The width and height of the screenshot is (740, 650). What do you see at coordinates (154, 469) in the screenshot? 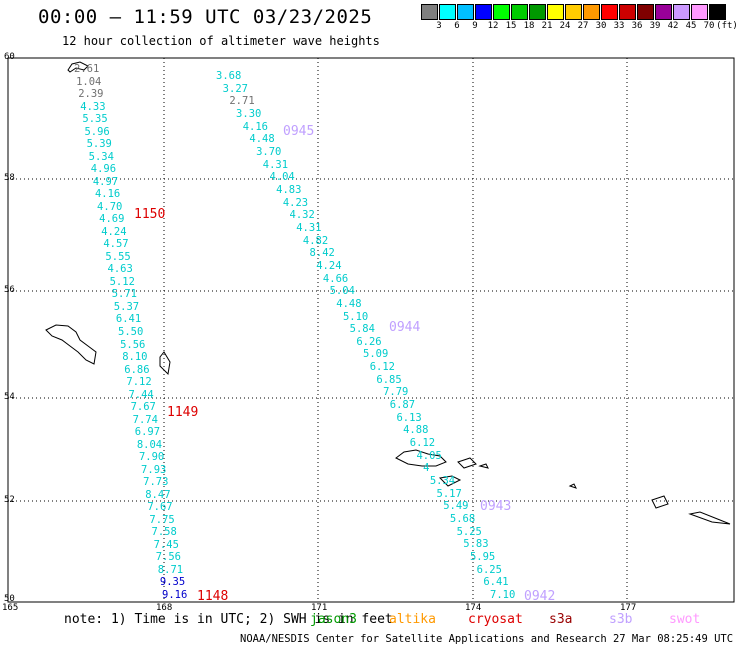
I see `swh-value: 7.93` at bounding box center [154, 469].